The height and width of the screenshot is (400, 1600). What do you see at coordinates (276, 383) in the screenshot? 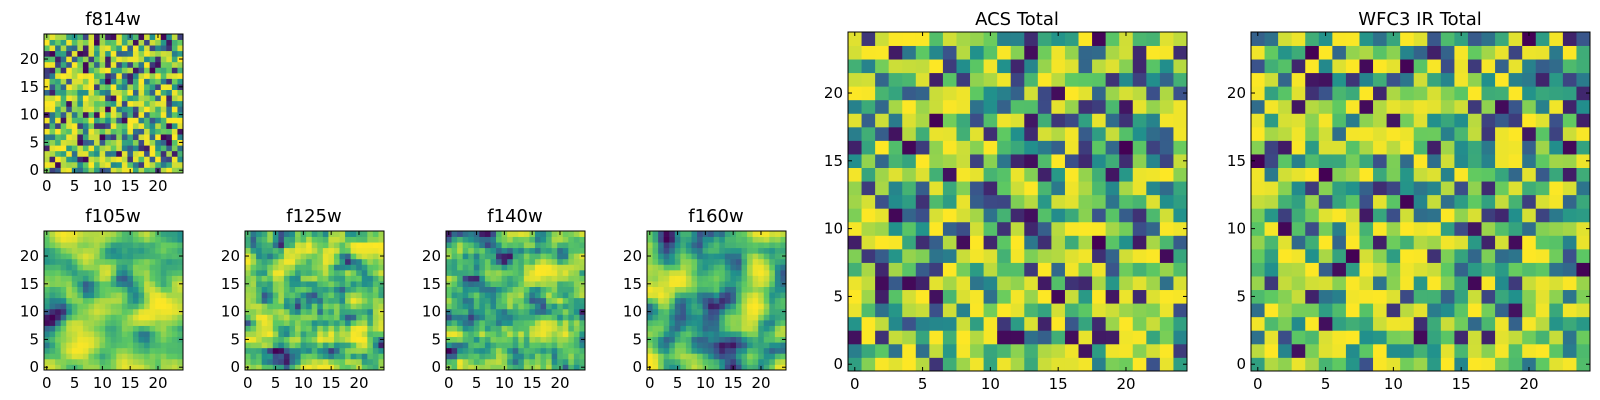
I see `x-tick-label: 5` at bounding box center [276, 383].